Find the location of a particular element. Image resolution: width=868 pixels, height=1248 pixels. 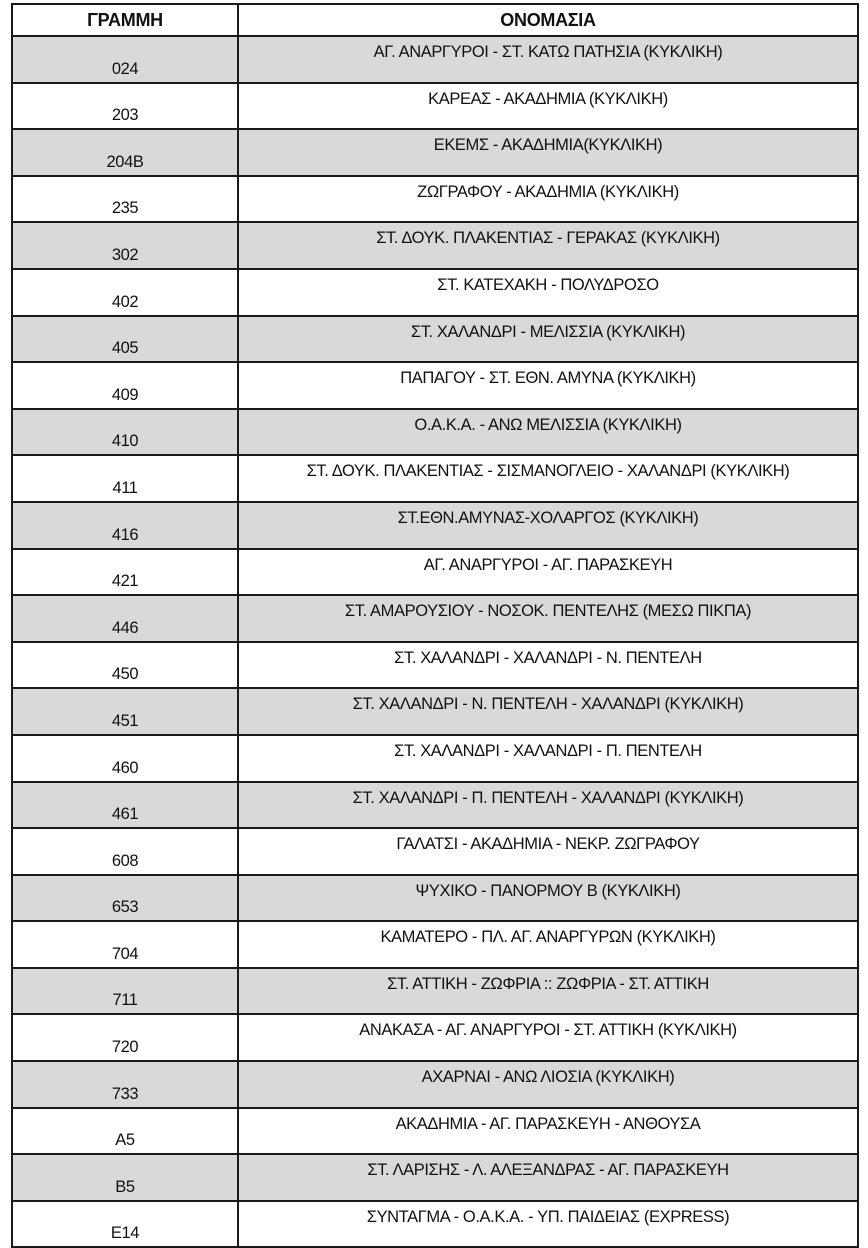

table-row: 203 ΚΑΡΕΑΣ - ΑΚΑΔΗΜΙΑ (ΚΥΚΛΙΚΗ) is located at coordinates (435, 106).